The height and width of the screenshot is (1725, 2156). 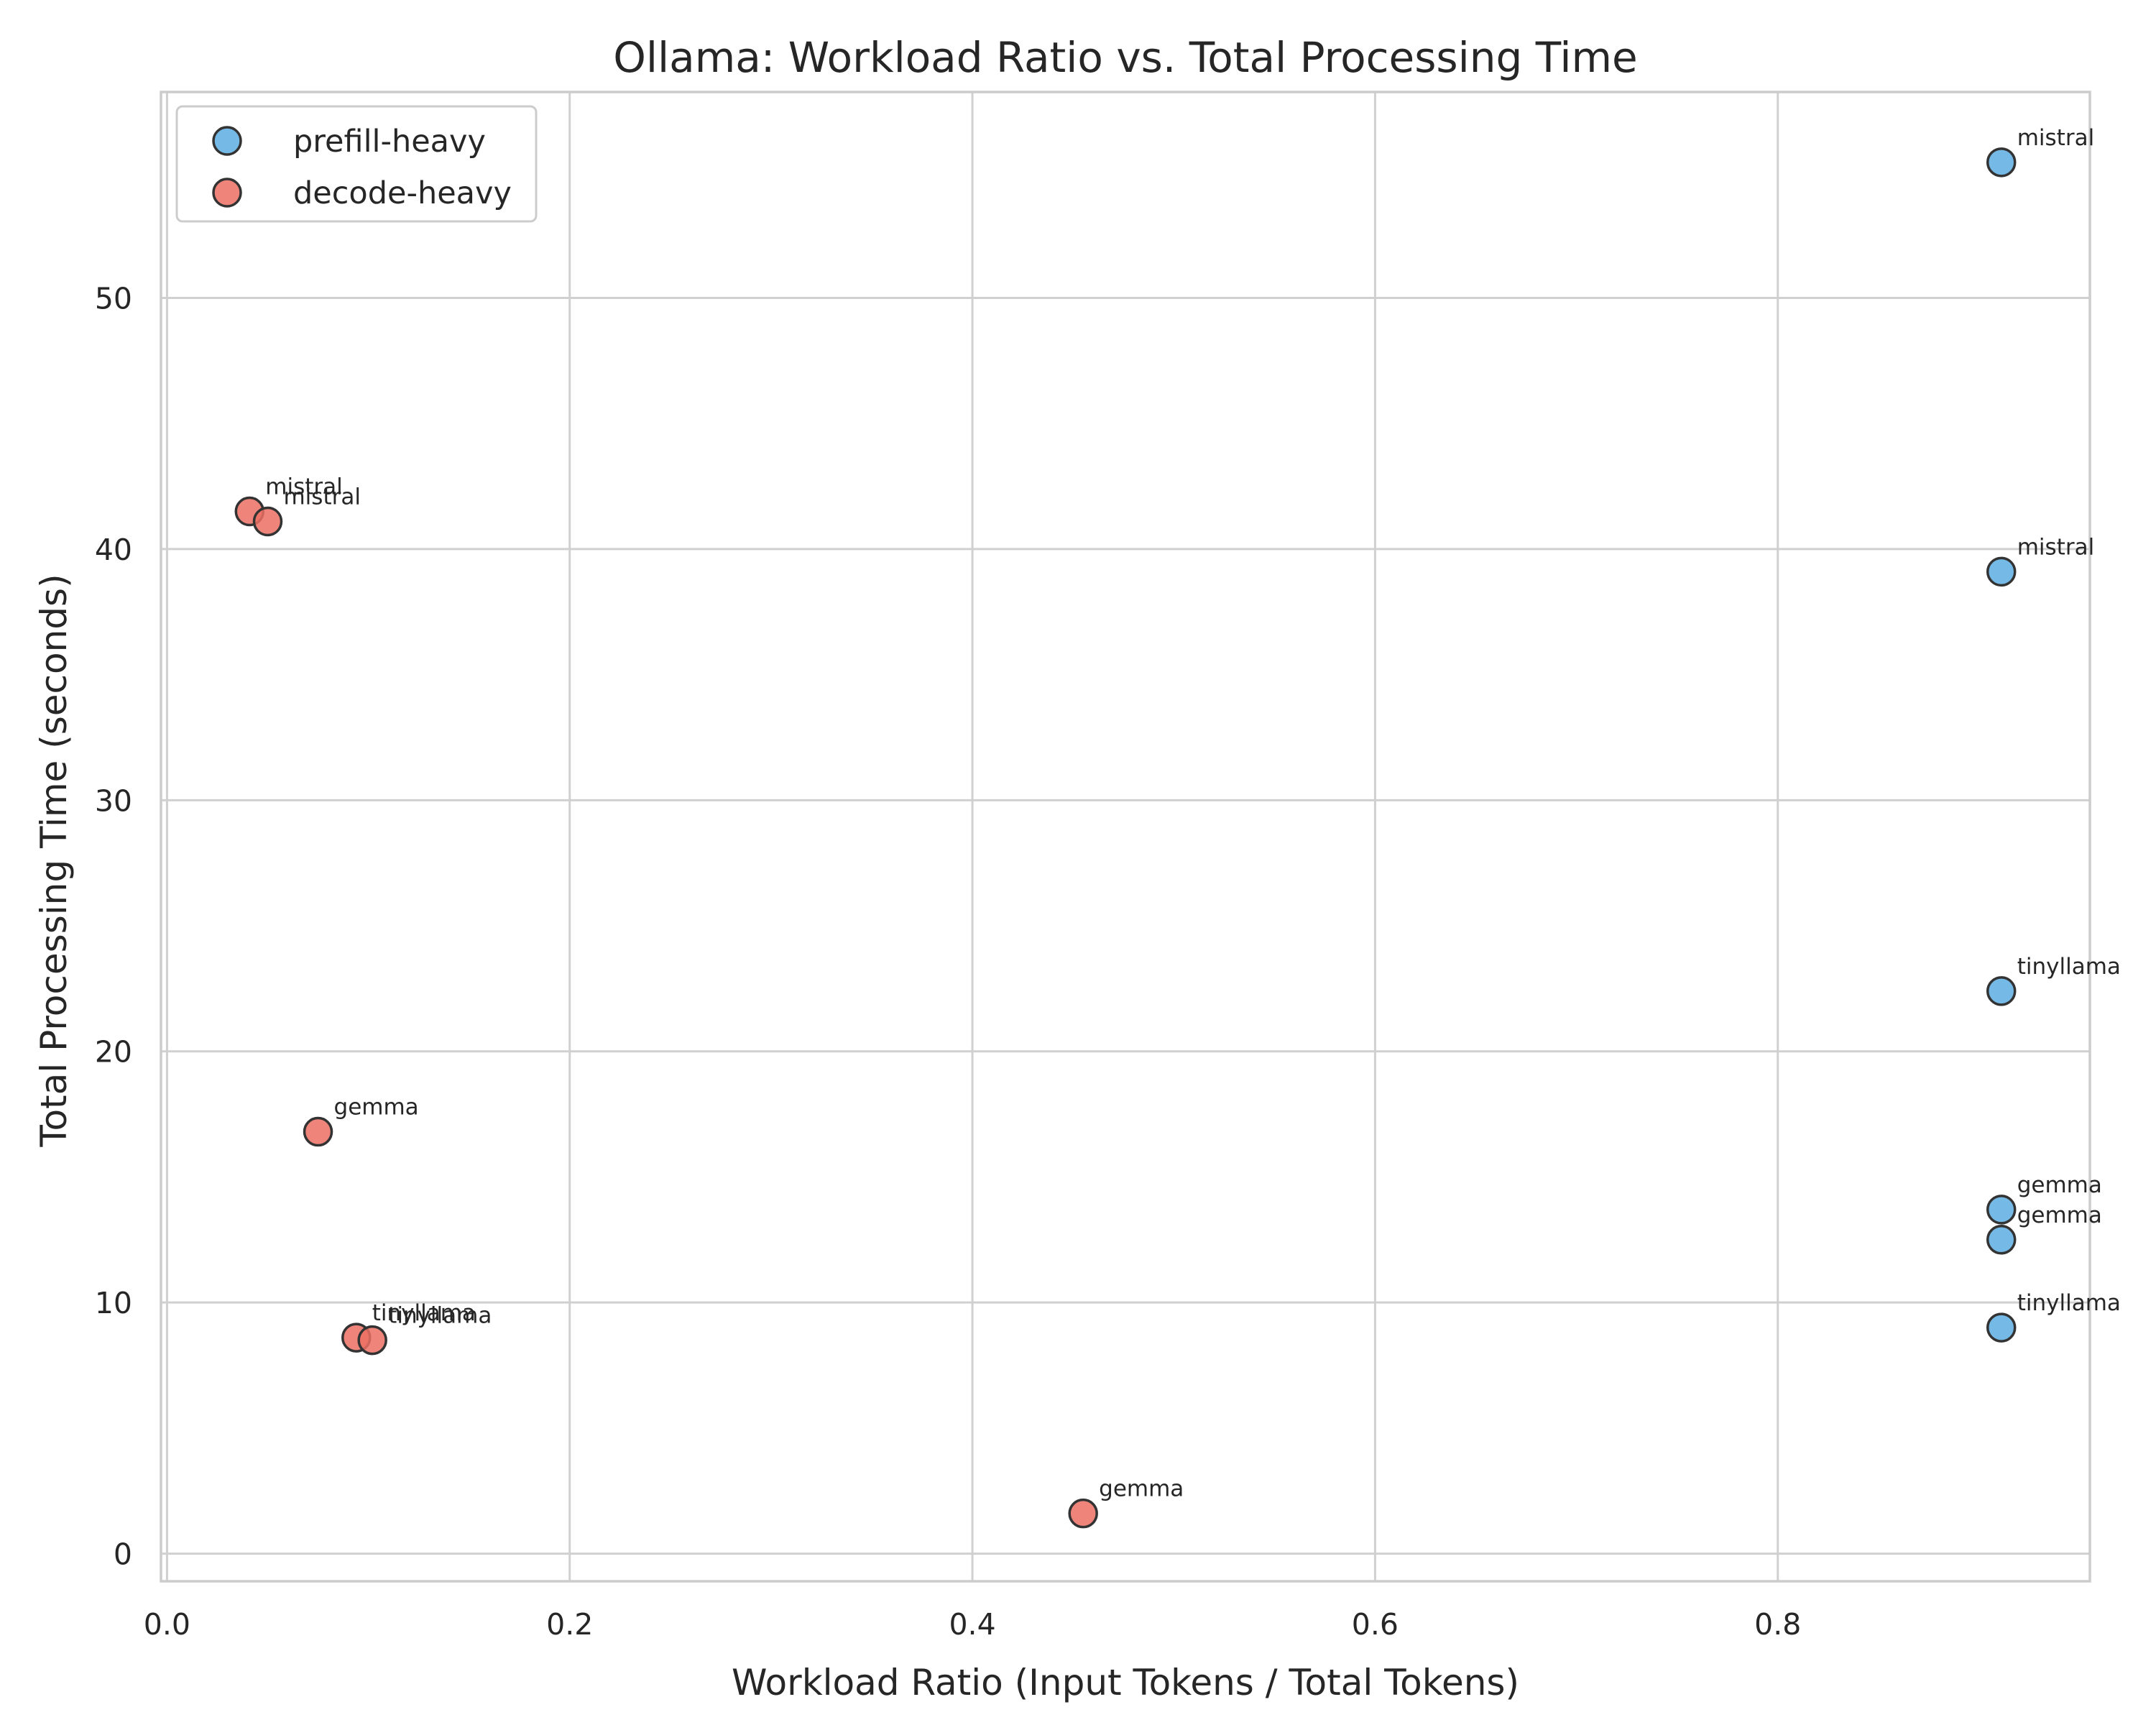 I want to click on legend-box, so click(x=356, y=164).